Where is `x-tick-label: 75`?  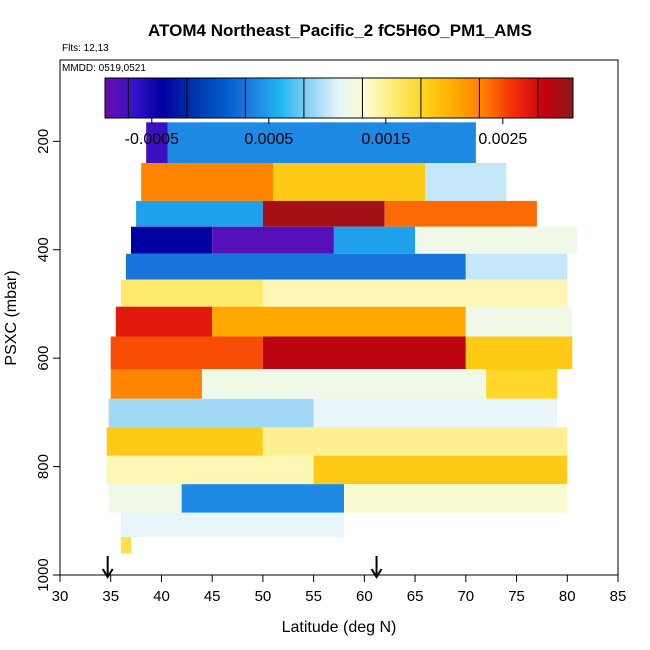 x-tick-label: 75 is located at coordinates (516, 596).